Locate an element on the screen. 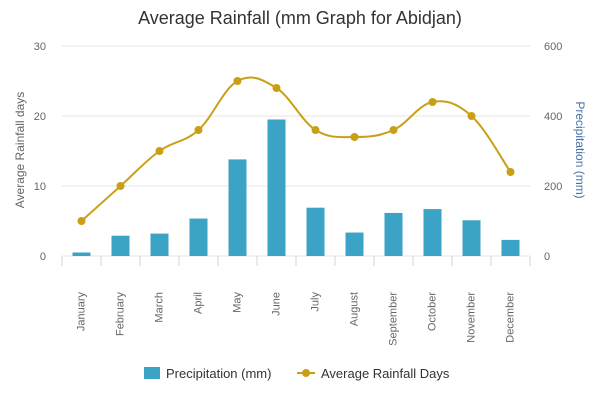 The width and height of the screenshot is (600, 405). right-tick-label: 200 is located at coordinates (553, 187).